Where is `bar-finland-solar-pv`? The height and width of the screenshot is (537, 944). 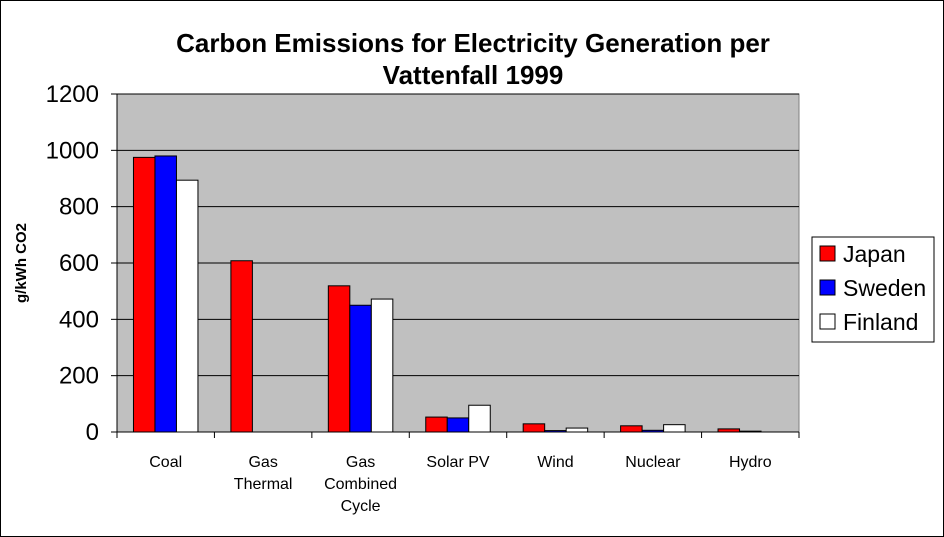
bar-finland-solar-pv is located at coordinates (479, 418).